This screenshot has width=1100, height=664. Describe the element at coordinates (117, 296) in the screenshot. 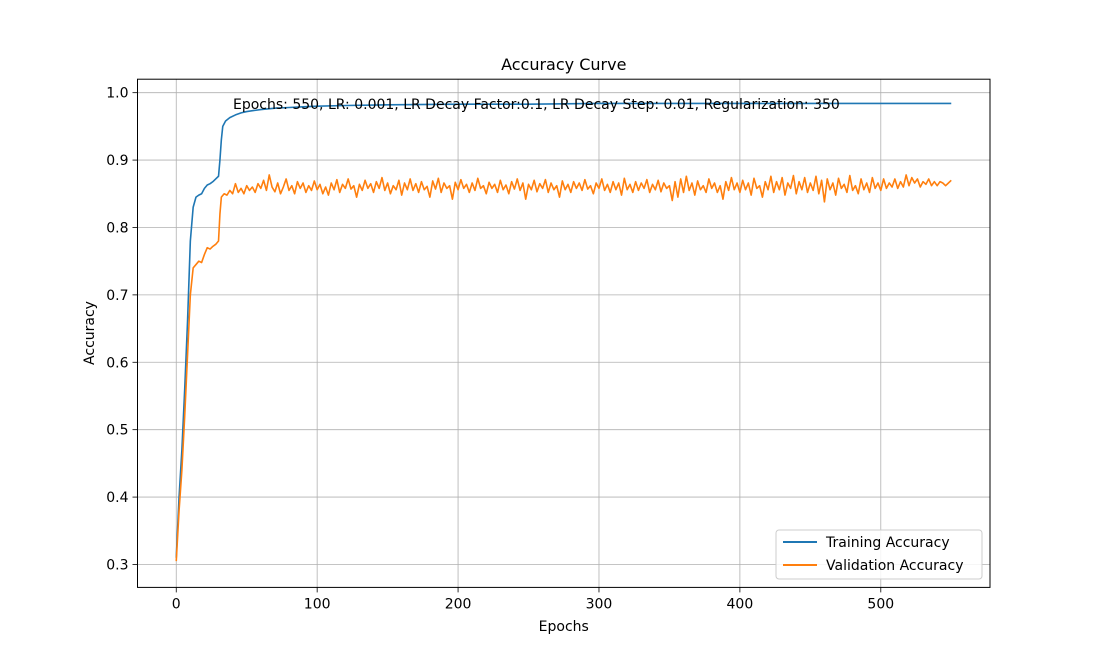

I see `y-tick-label: 0.7` at that location.